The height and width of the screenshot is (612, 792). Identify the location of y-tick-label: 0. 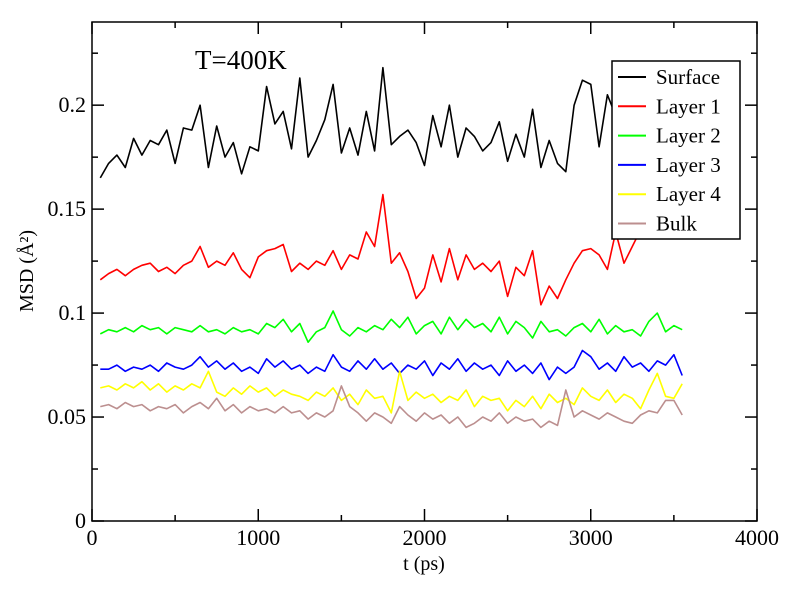
(80, 520).